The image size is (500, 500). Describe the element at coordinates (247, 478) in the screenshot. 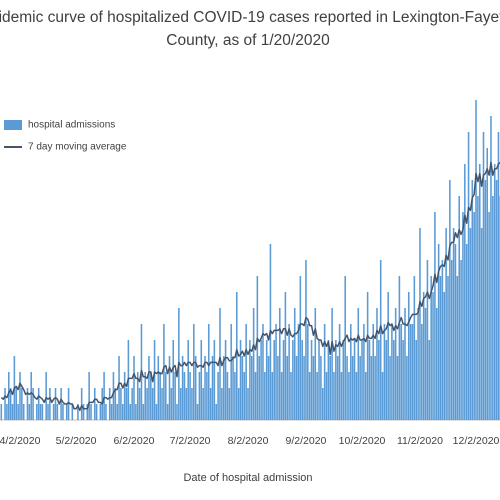

I see `x-axis-title: Date of hospital admission` at that location.